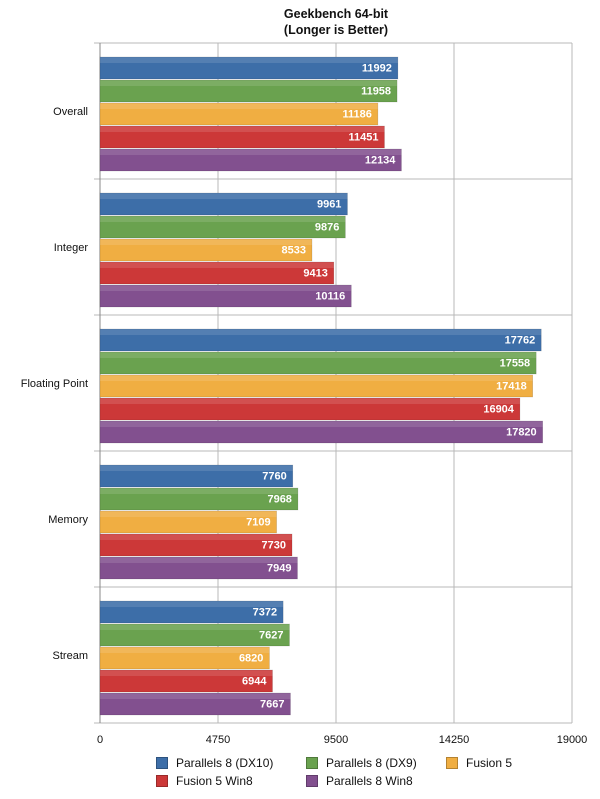  What do you see at coordinates (258, 523) in the screenshot?
I see `data-label: 7109` at bounding box center [258, 523].